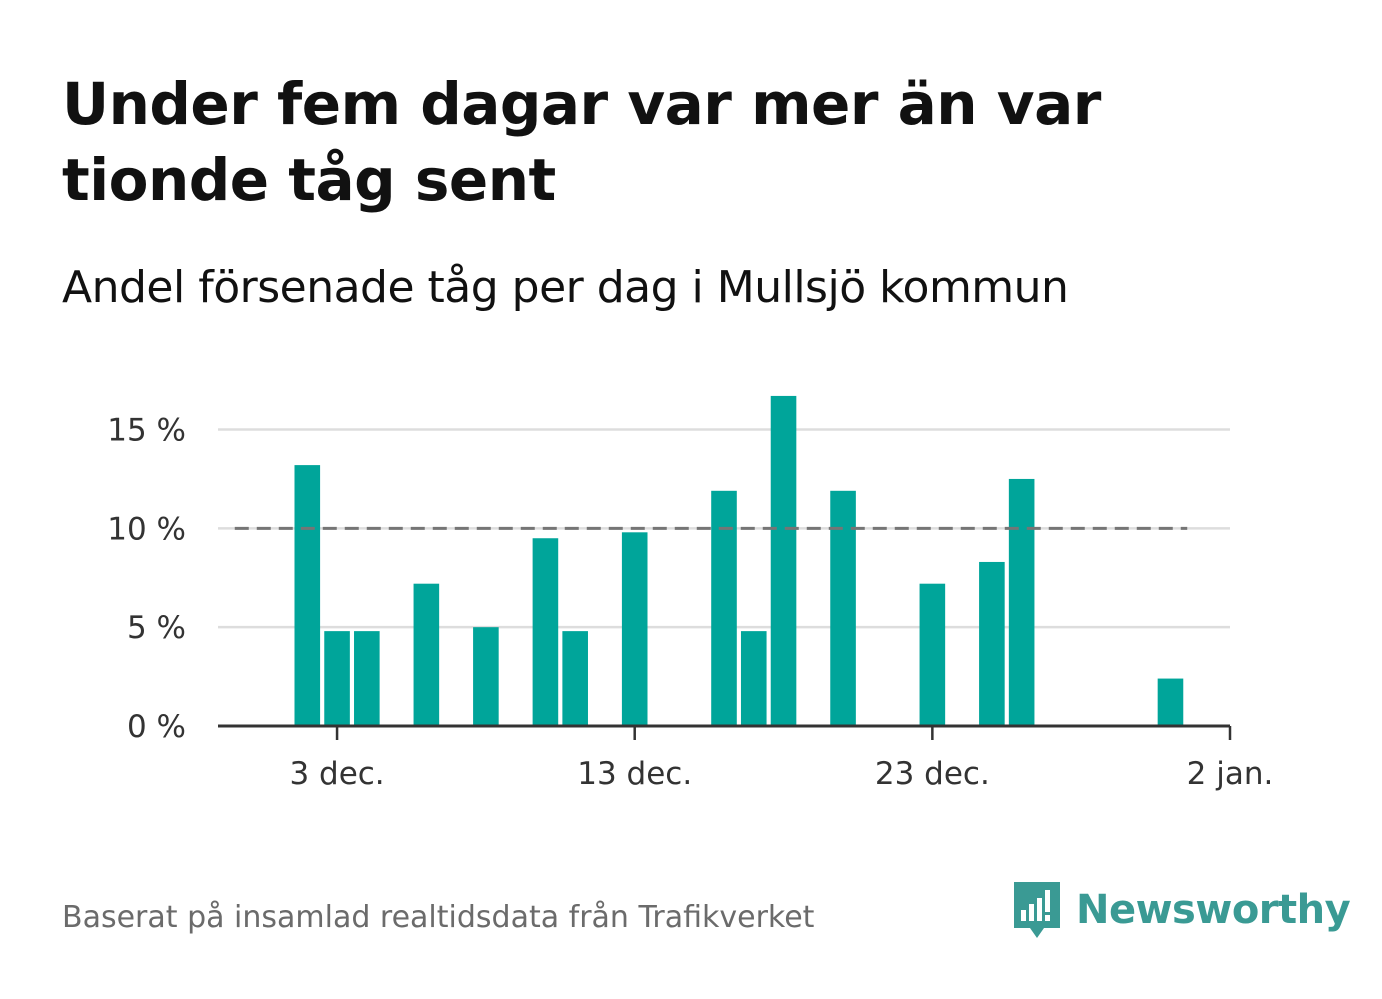 The width and height of the screenshot is (1382, 999). I want to click on brand-logo: Newsworthy, so click(1181, 910).